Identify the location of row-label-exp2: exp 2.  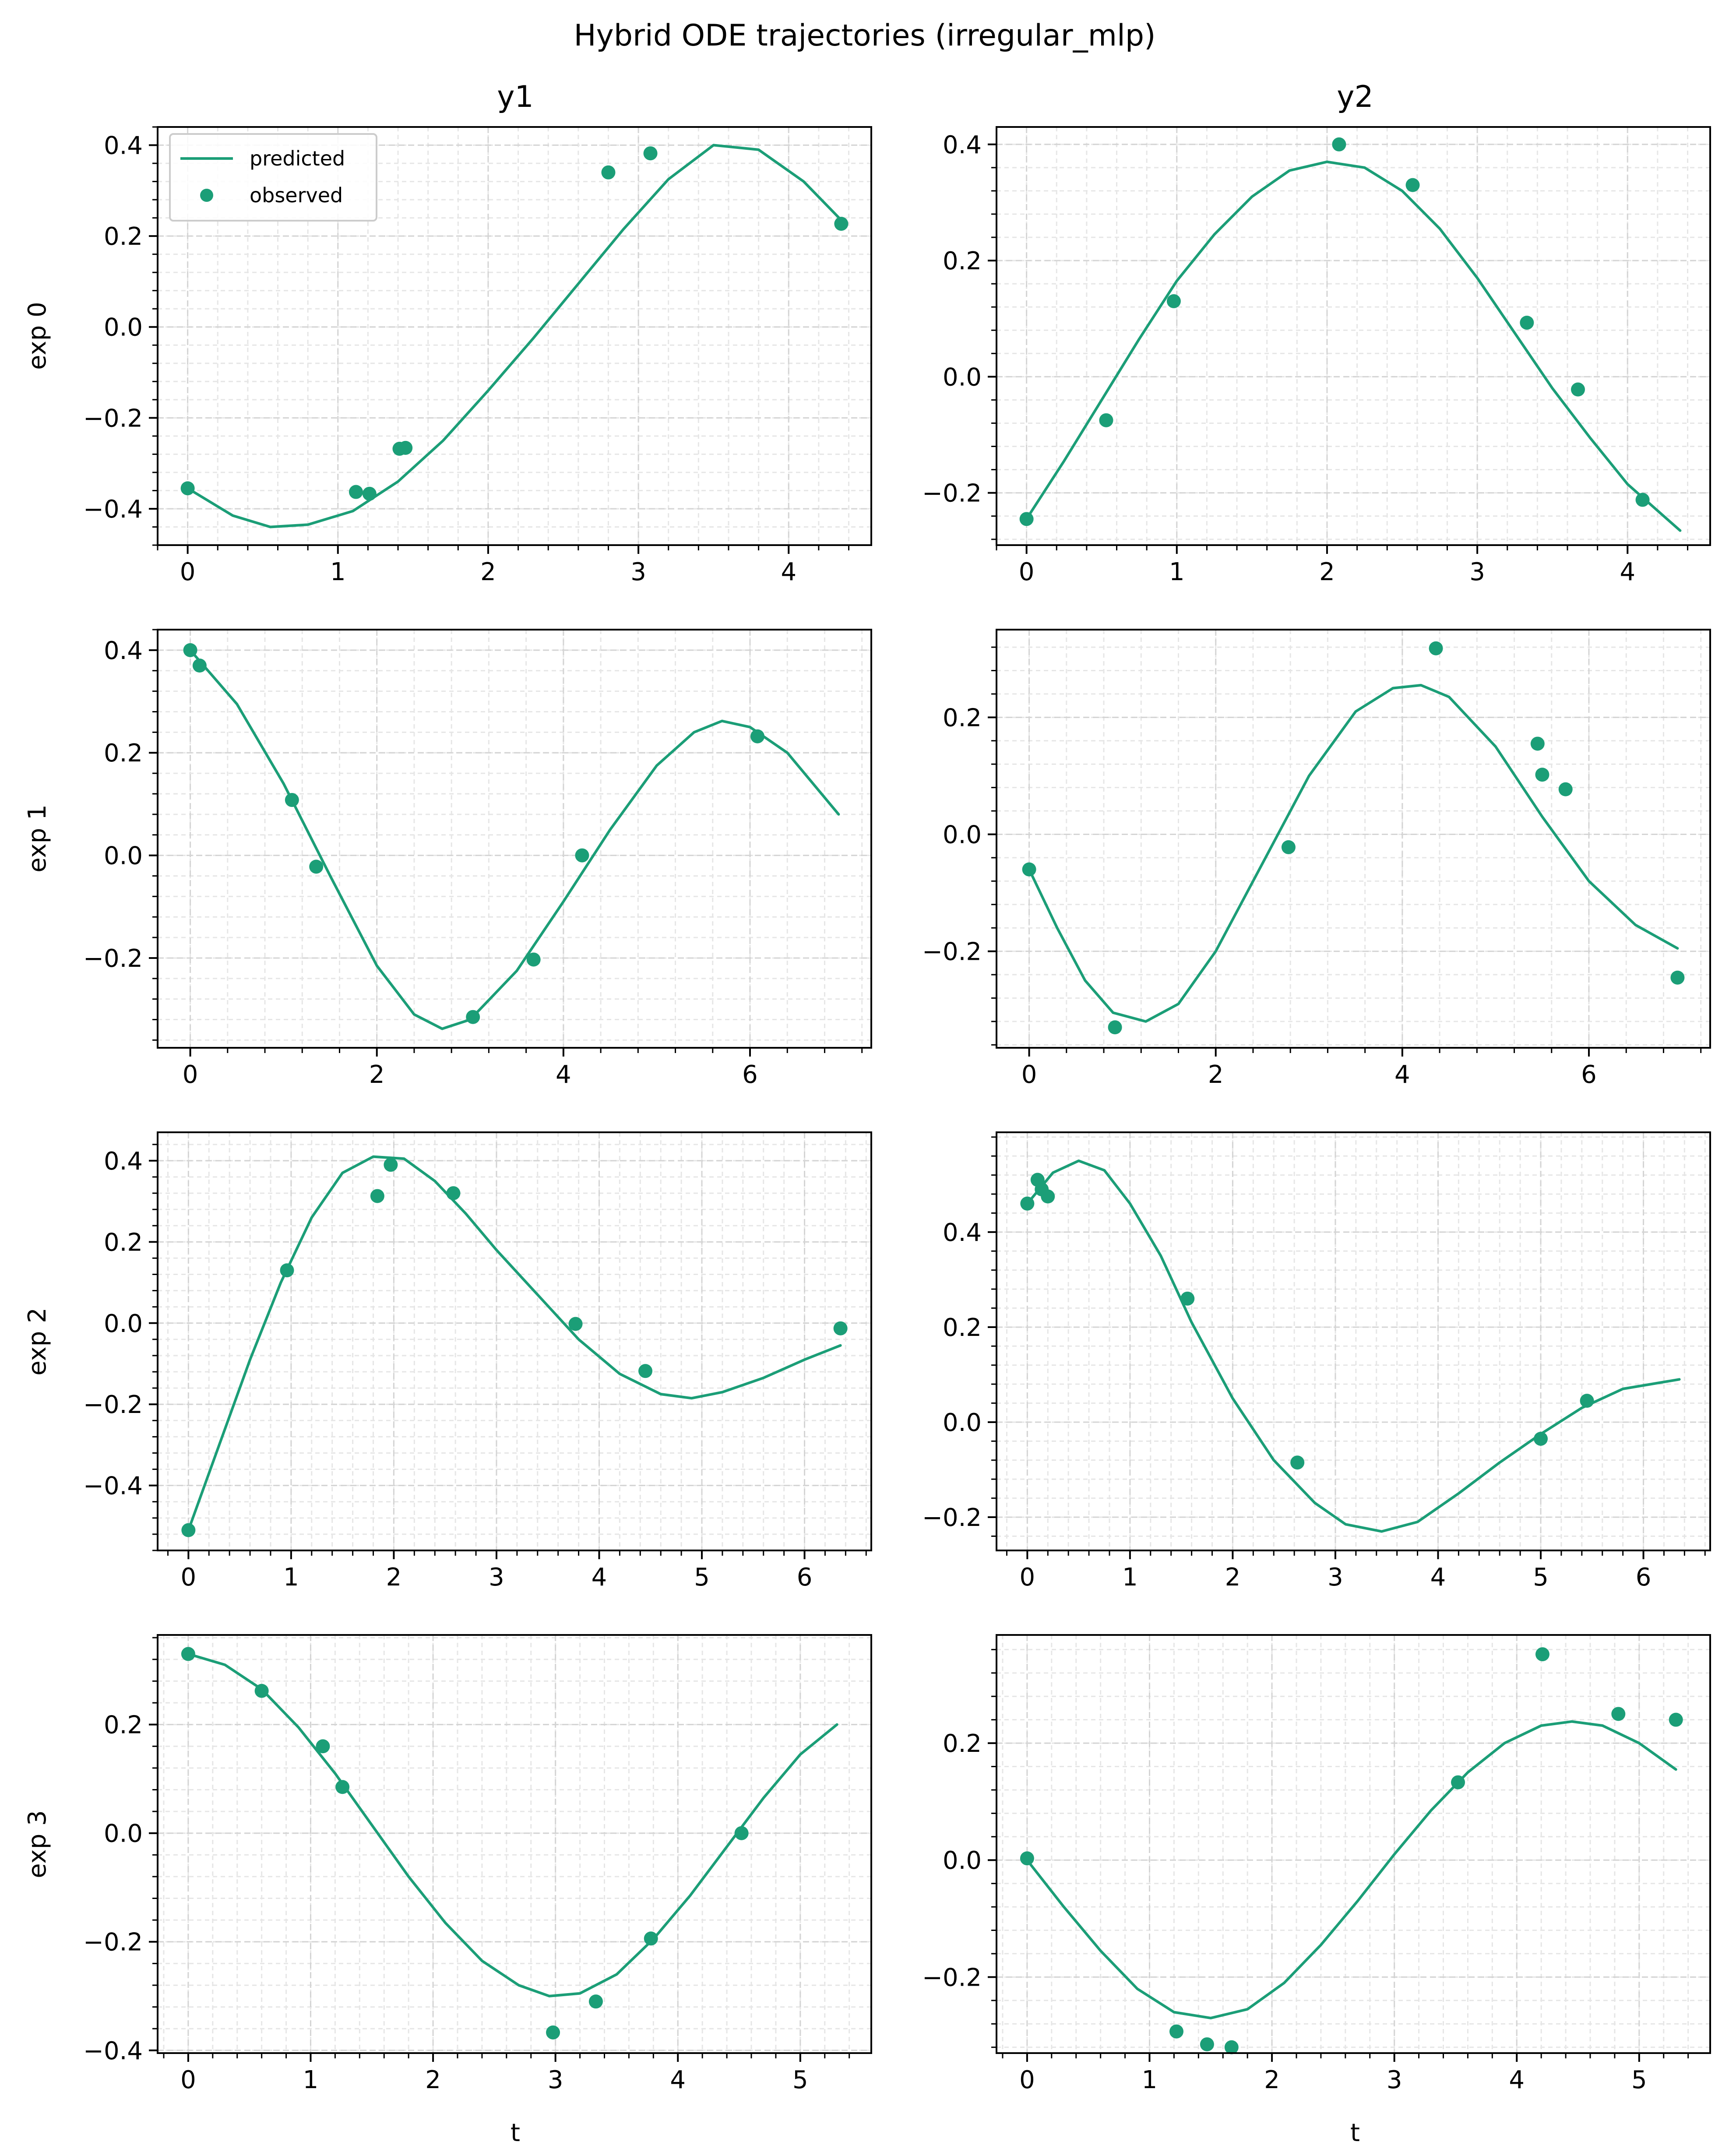
(37, 1342).